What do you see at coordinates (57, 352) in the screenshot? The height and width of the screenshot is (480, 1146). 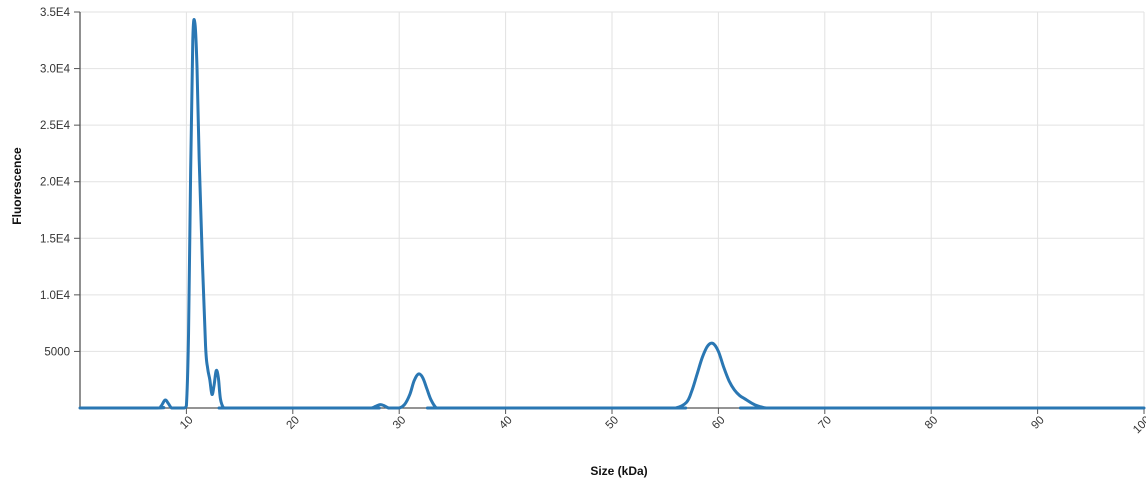 I see `y-tick-label: 5000` at bounding box center [57, 352].